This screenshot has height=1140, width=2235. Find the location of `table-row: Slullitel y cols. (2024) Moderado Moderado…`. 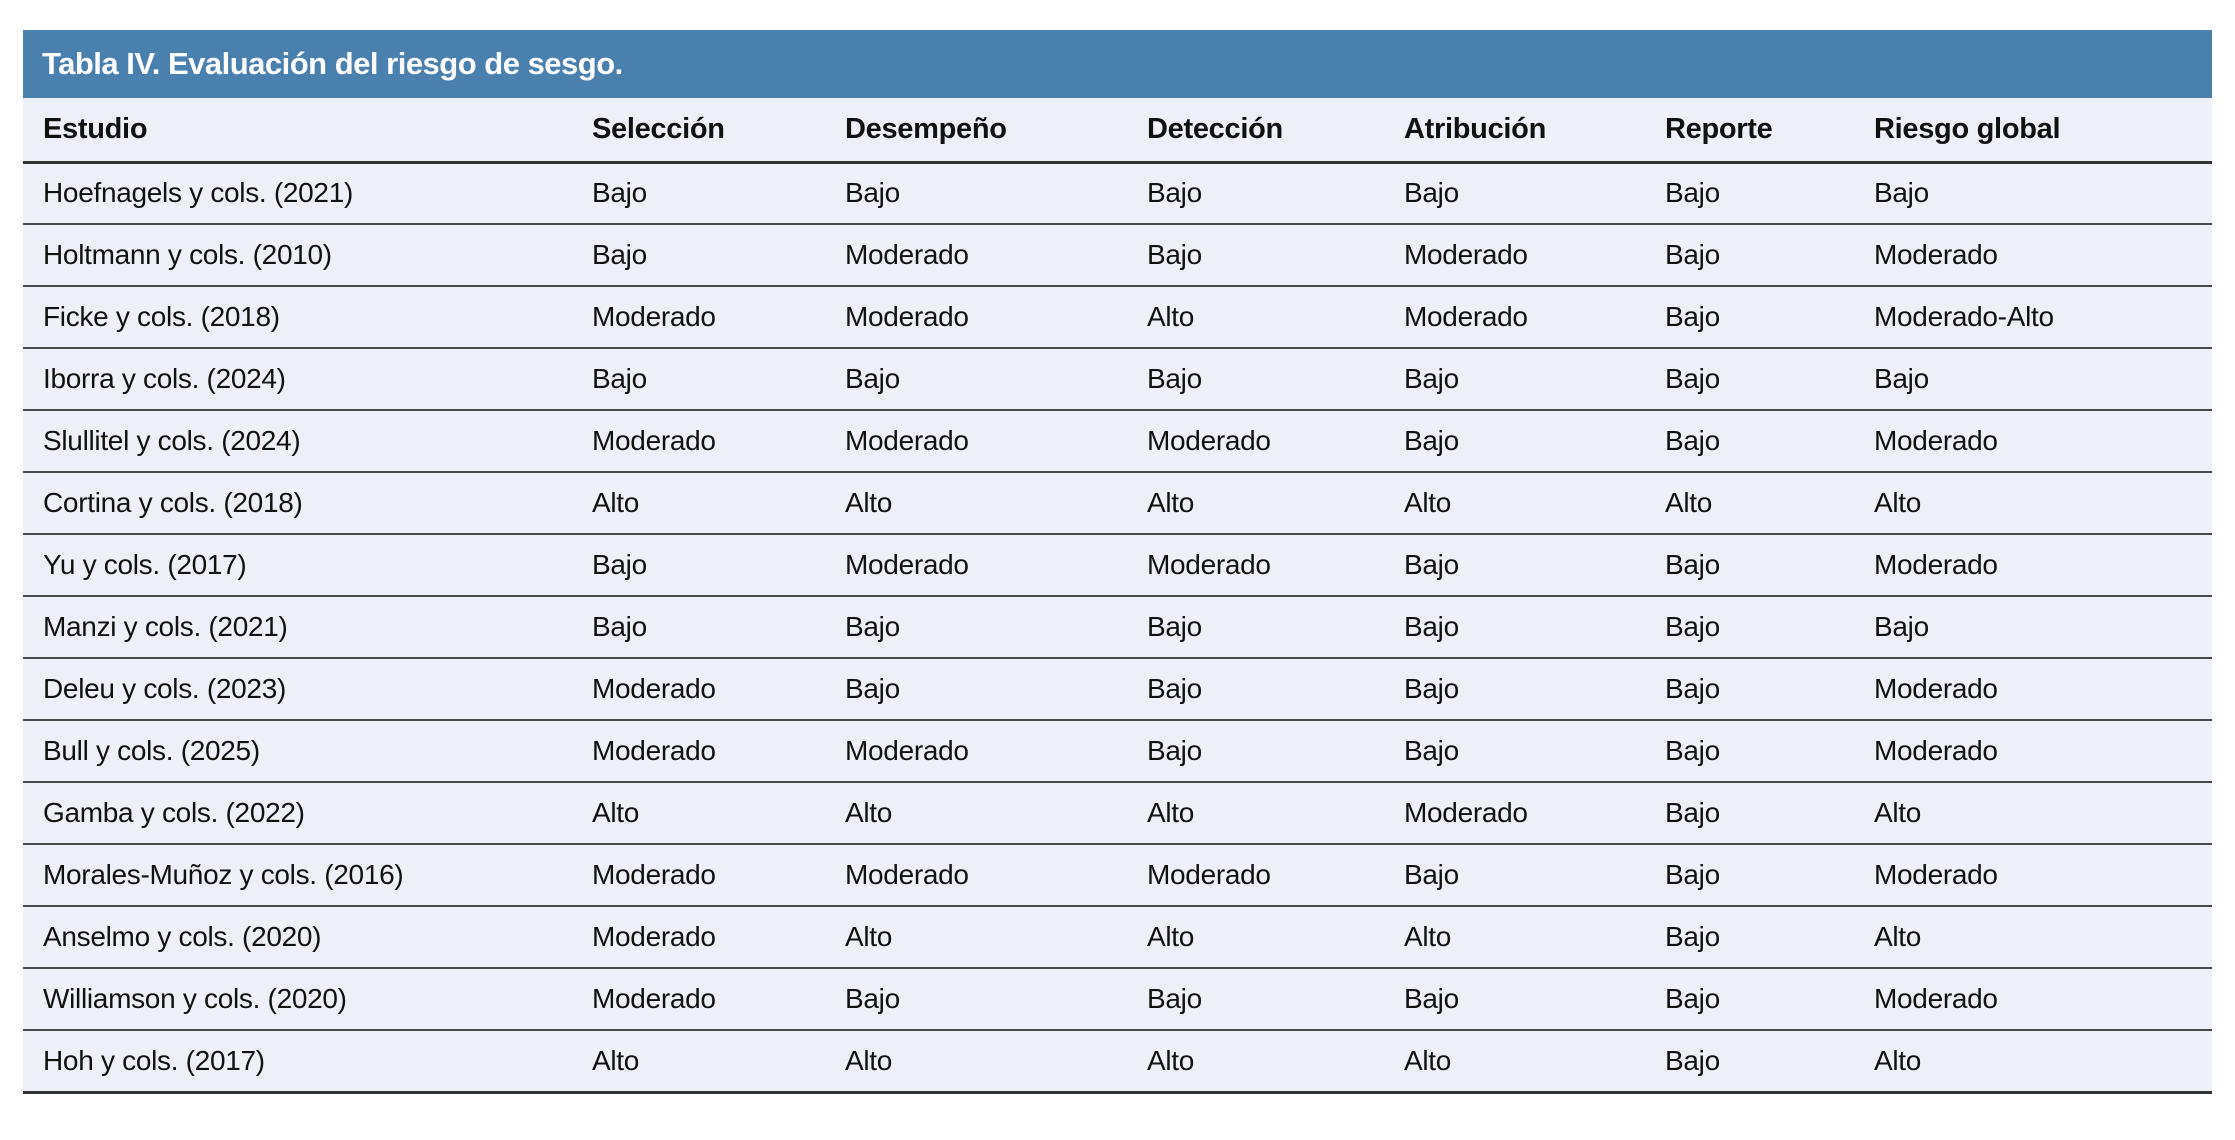

table-row: Slullitel y cols. (2024) Moderado Moderado… is located at coordinates (1117, 441).